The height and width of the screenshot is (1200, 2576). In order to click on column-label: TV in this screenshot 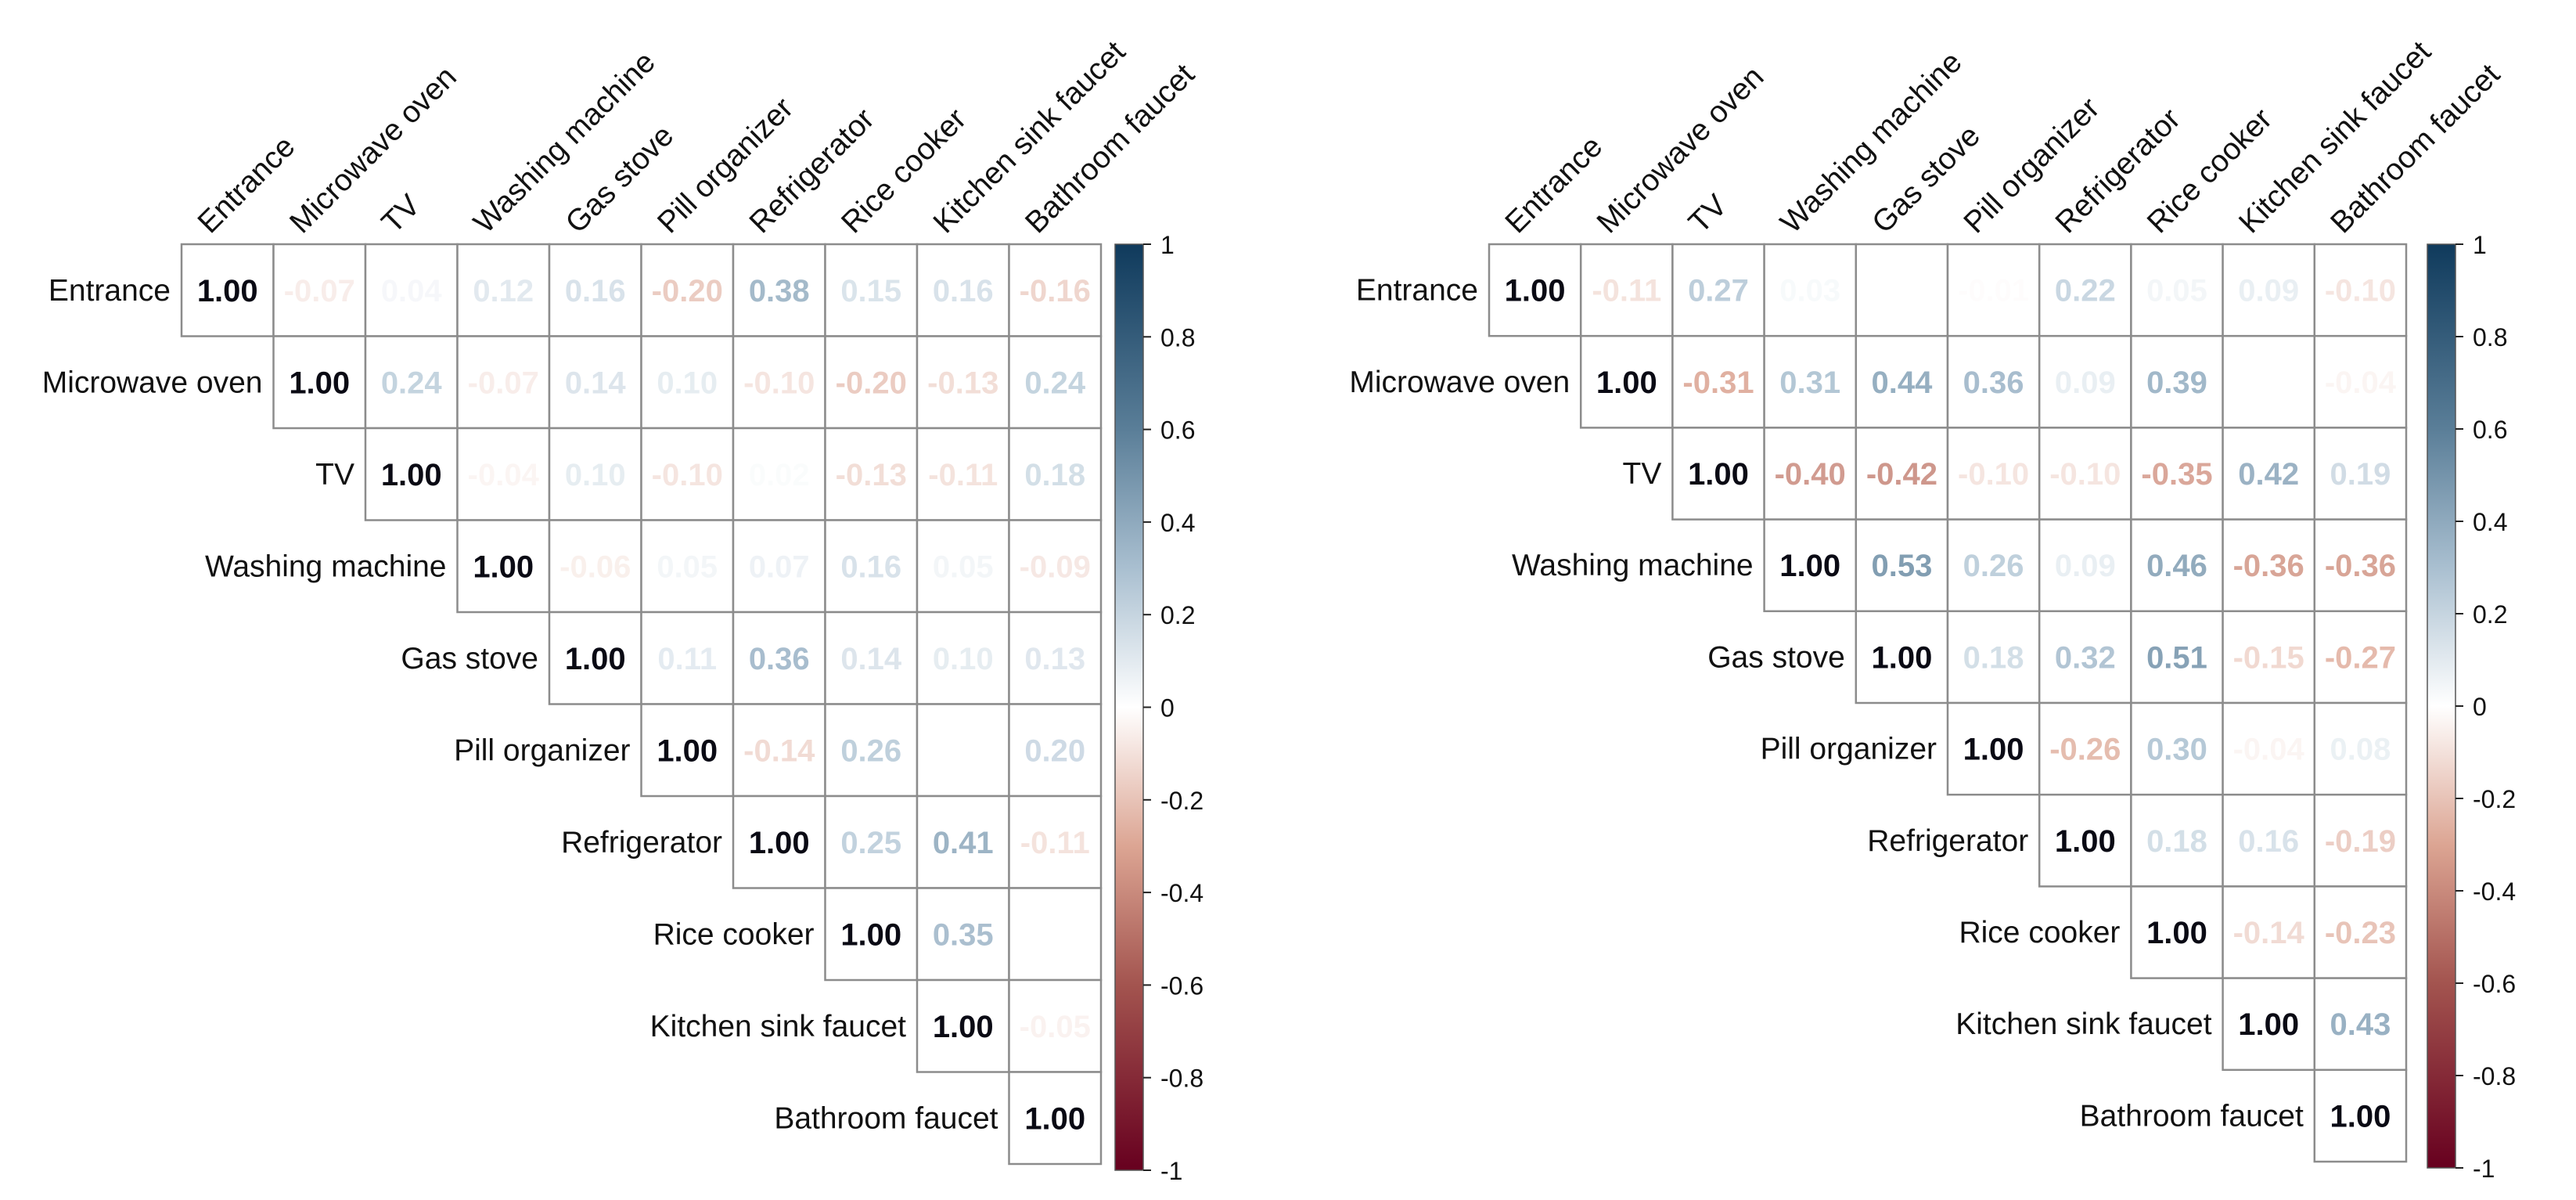, I will do `click(401, 214)`.